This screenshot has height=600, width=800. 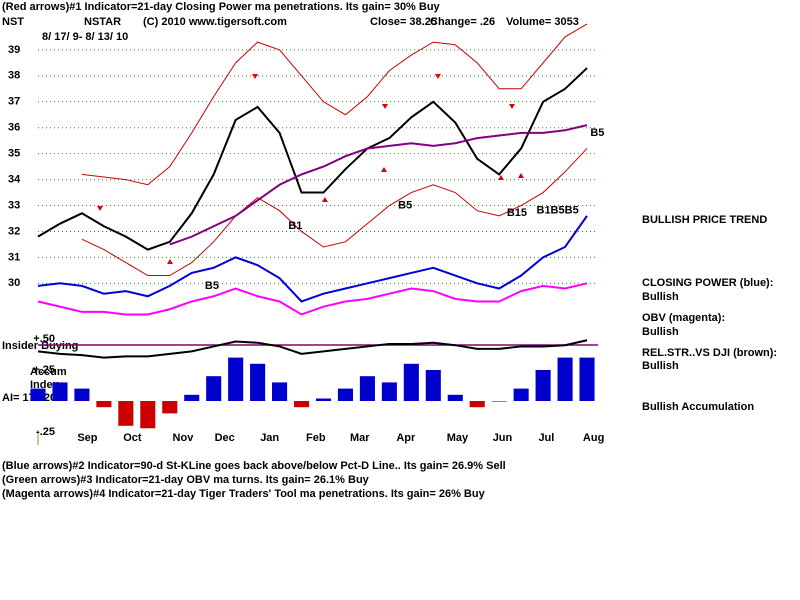 What do you see at coordinates (517, 213) in the screenshot?
I see `annotation: B15` at bounding box center [517, 213].